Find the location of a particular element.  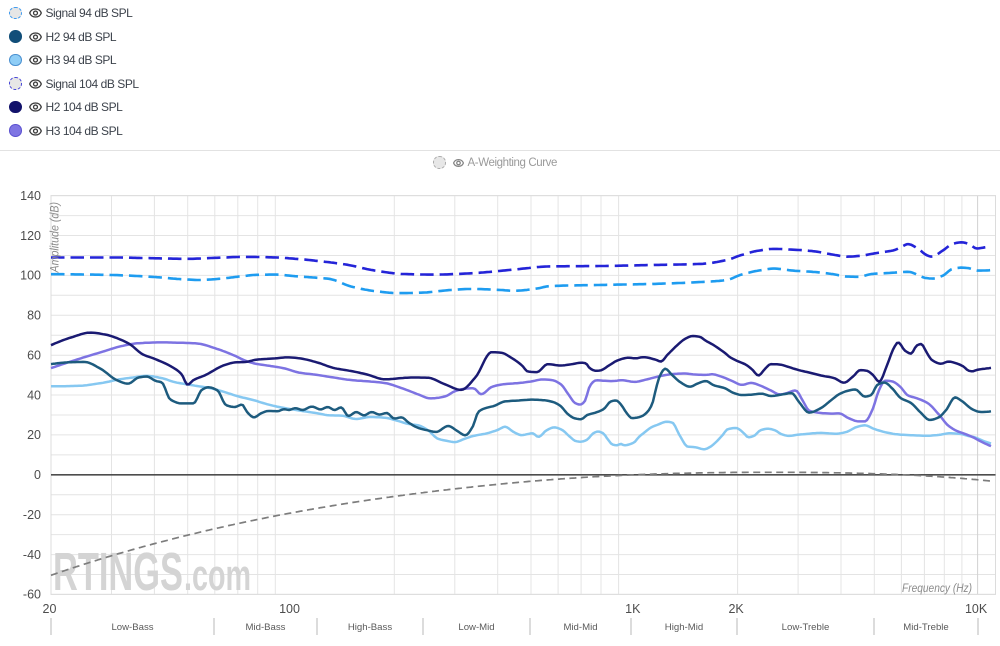

svg-text: Amplitude (dB) is located at coordinates (55, 237).